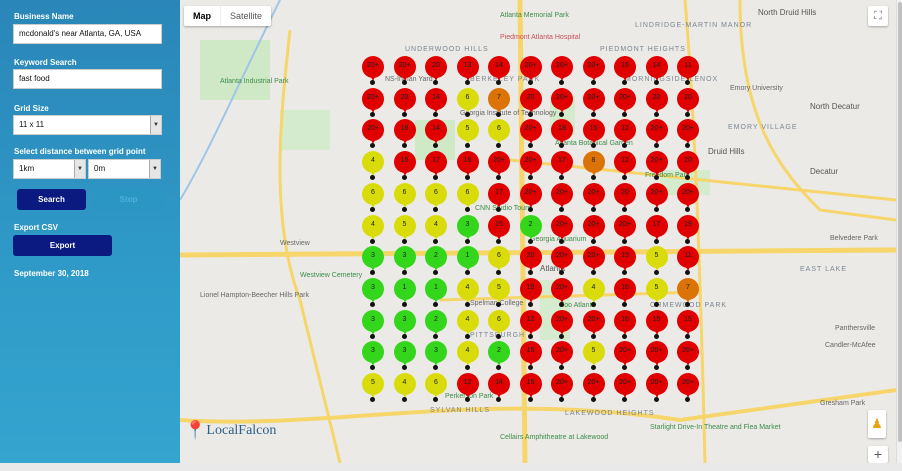 The image size is (902, 471). What do you see at coordinates (246, 16) in the screenshot?
I see `map-type-satellite: Satellite` at bounding box center [246, 16].